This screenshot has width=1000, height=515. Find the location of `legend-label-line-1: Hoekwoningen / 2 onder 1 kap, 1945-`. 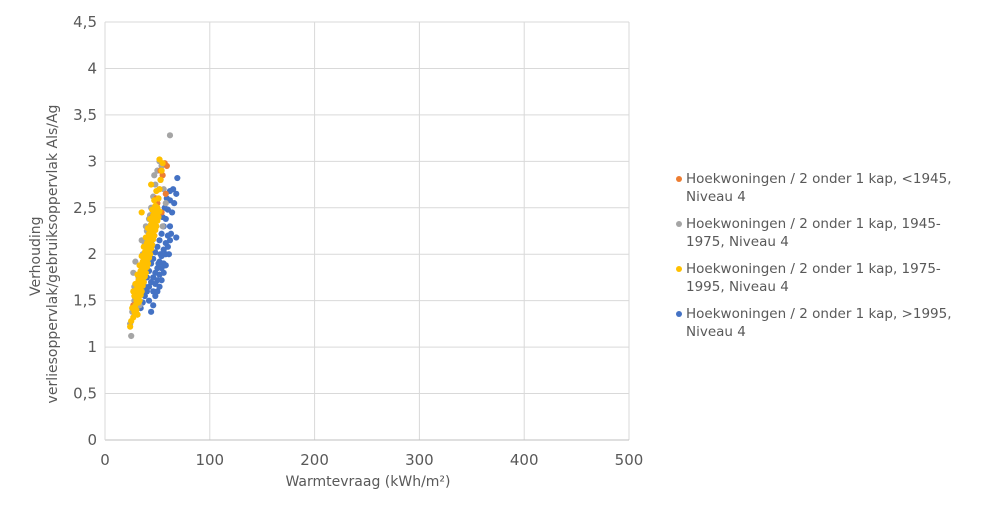

legend-label-line-1: Hoekwoningen / 2 onder 1 kap, 1945- is located at coordinates (813, 224).